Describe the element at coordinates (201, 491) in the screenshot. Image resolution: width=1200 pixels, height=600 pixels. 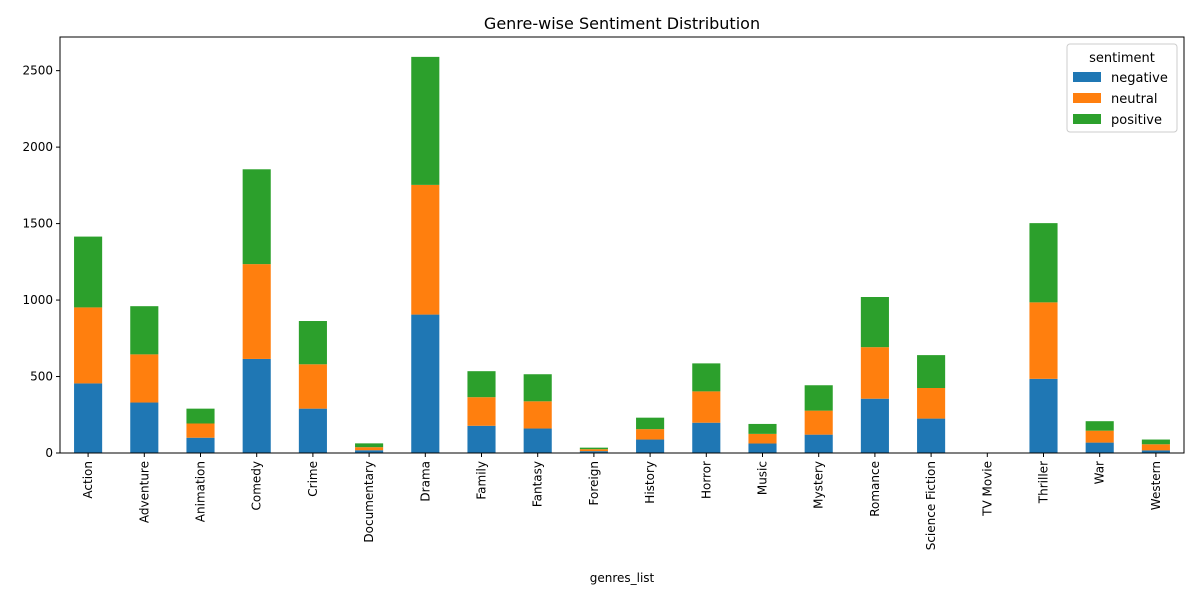
I see `x-tick-label: Animation` at that location.